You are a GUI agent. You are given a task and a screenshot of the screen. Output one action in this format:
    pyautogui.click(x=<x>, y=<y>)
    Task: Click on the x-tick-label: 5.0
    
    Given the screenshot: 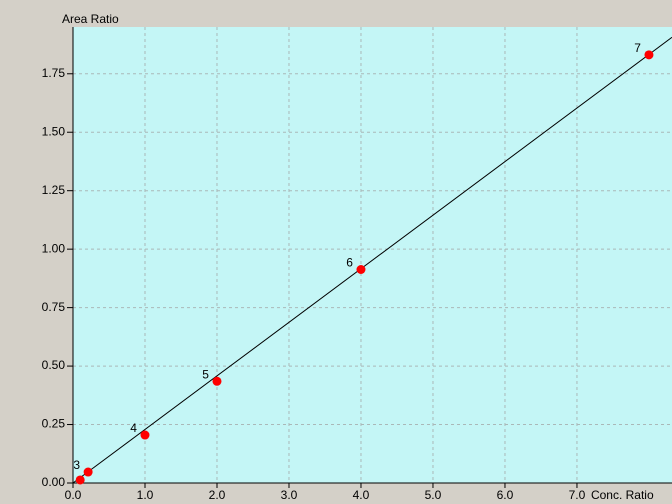 What is the action you would take?
    pyautogui.click(x=433, y=495)
    